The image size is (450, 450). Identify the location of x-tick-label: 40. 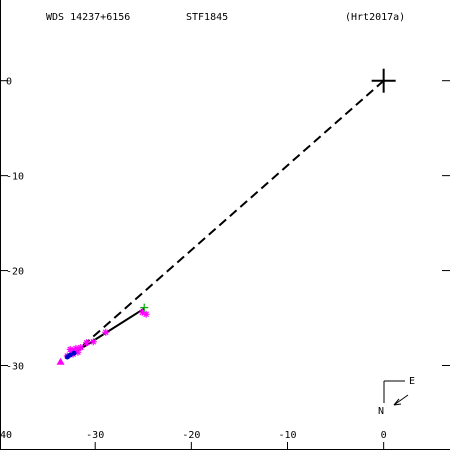
(6, 435).